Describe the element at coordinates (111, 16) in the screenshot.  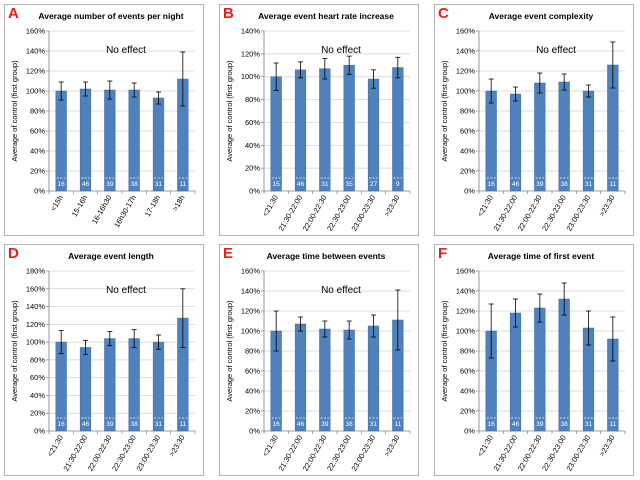
I see `chart-title: Average number of events per night` at that location.